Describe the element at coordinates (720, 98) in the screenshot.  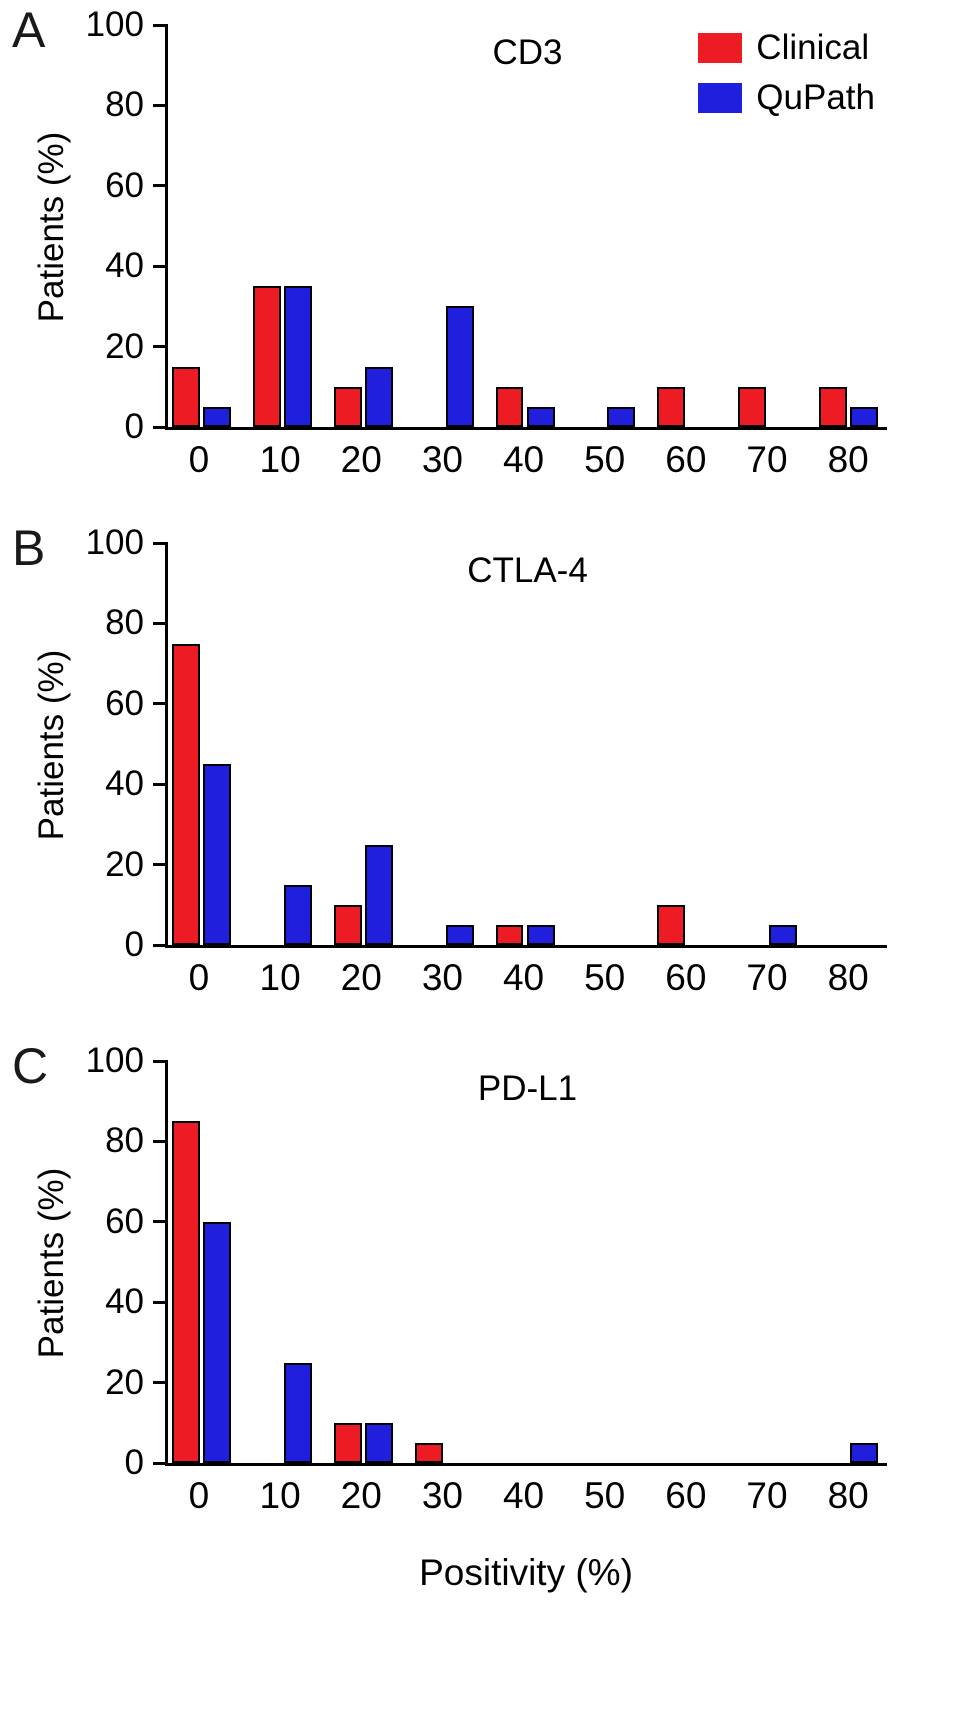
I see `qupath-color-swatch` at that location.